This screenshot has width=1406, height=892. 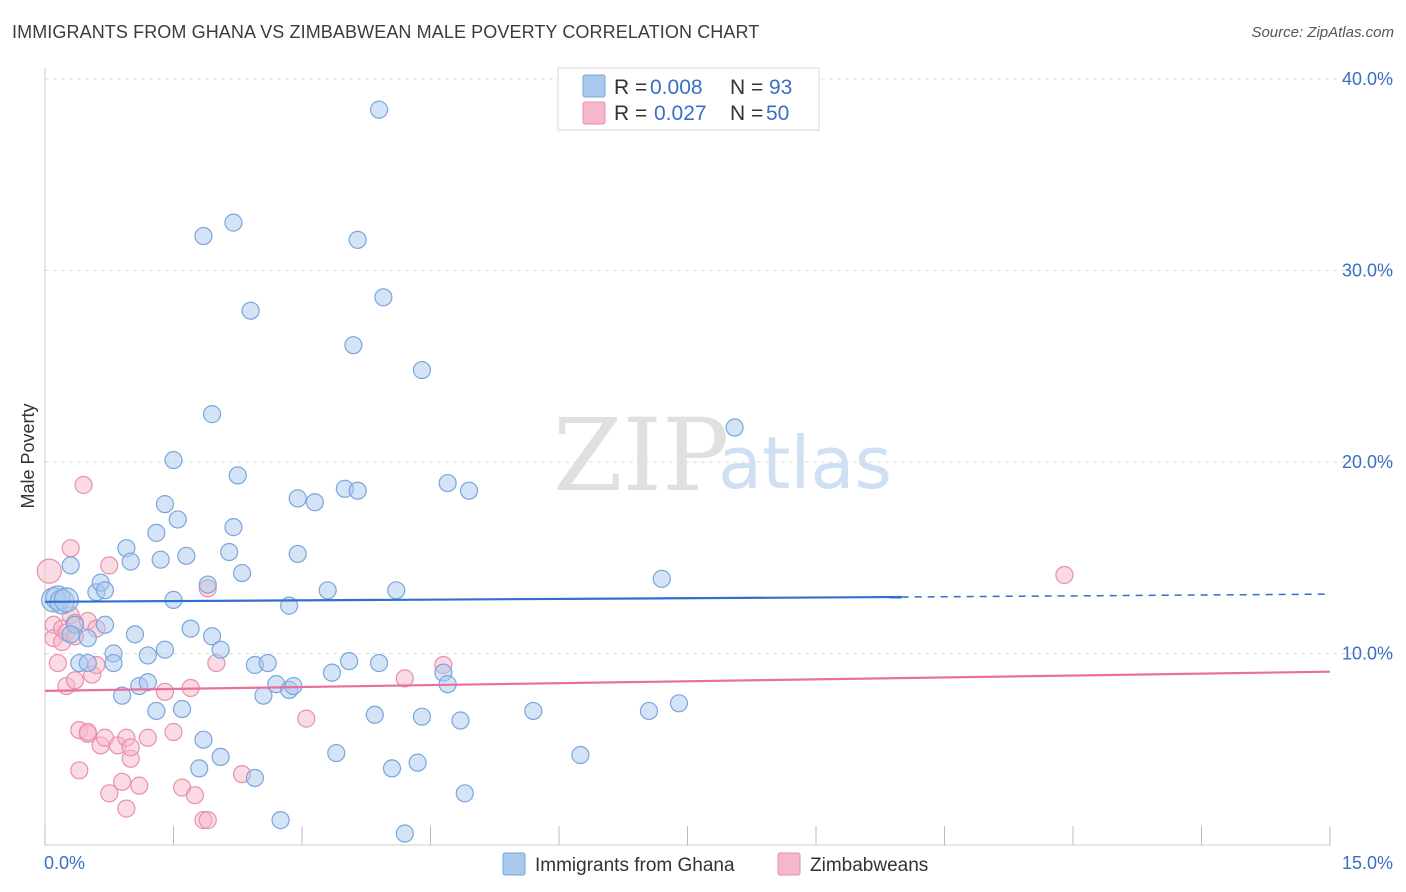 What do you see at coordinates (687, 681) in the screenshot?
I see `zimbabweans-trend-line` at bounding box center [687, 681].